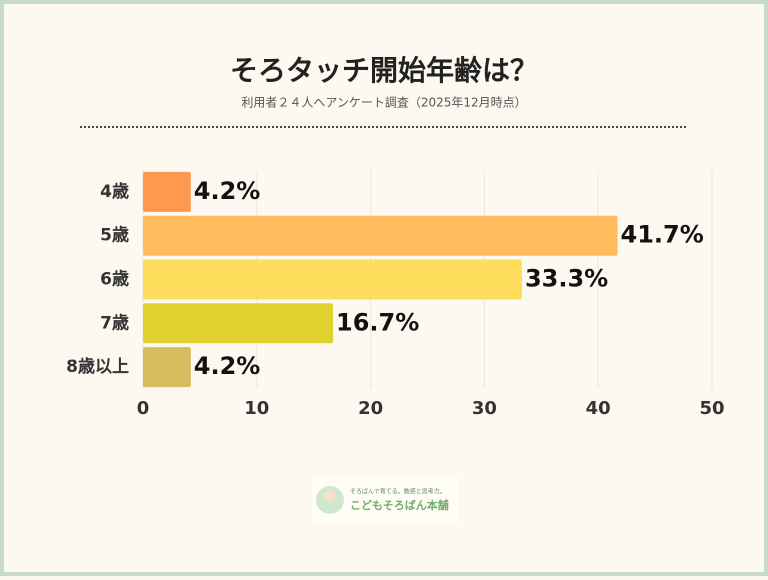 This screenshot has width=768, height=580. What do you see at coordinates (114, 235) in the screenshot?
I see `y-tick-label: 5歳` at bounding box center [114, 235].